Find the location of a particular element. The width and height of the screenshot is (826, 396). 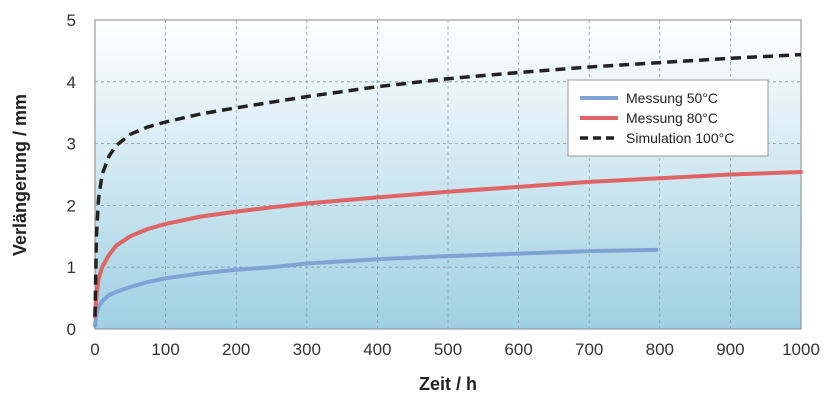

x-tick-label: 900 is located at coordinates (730, 349).